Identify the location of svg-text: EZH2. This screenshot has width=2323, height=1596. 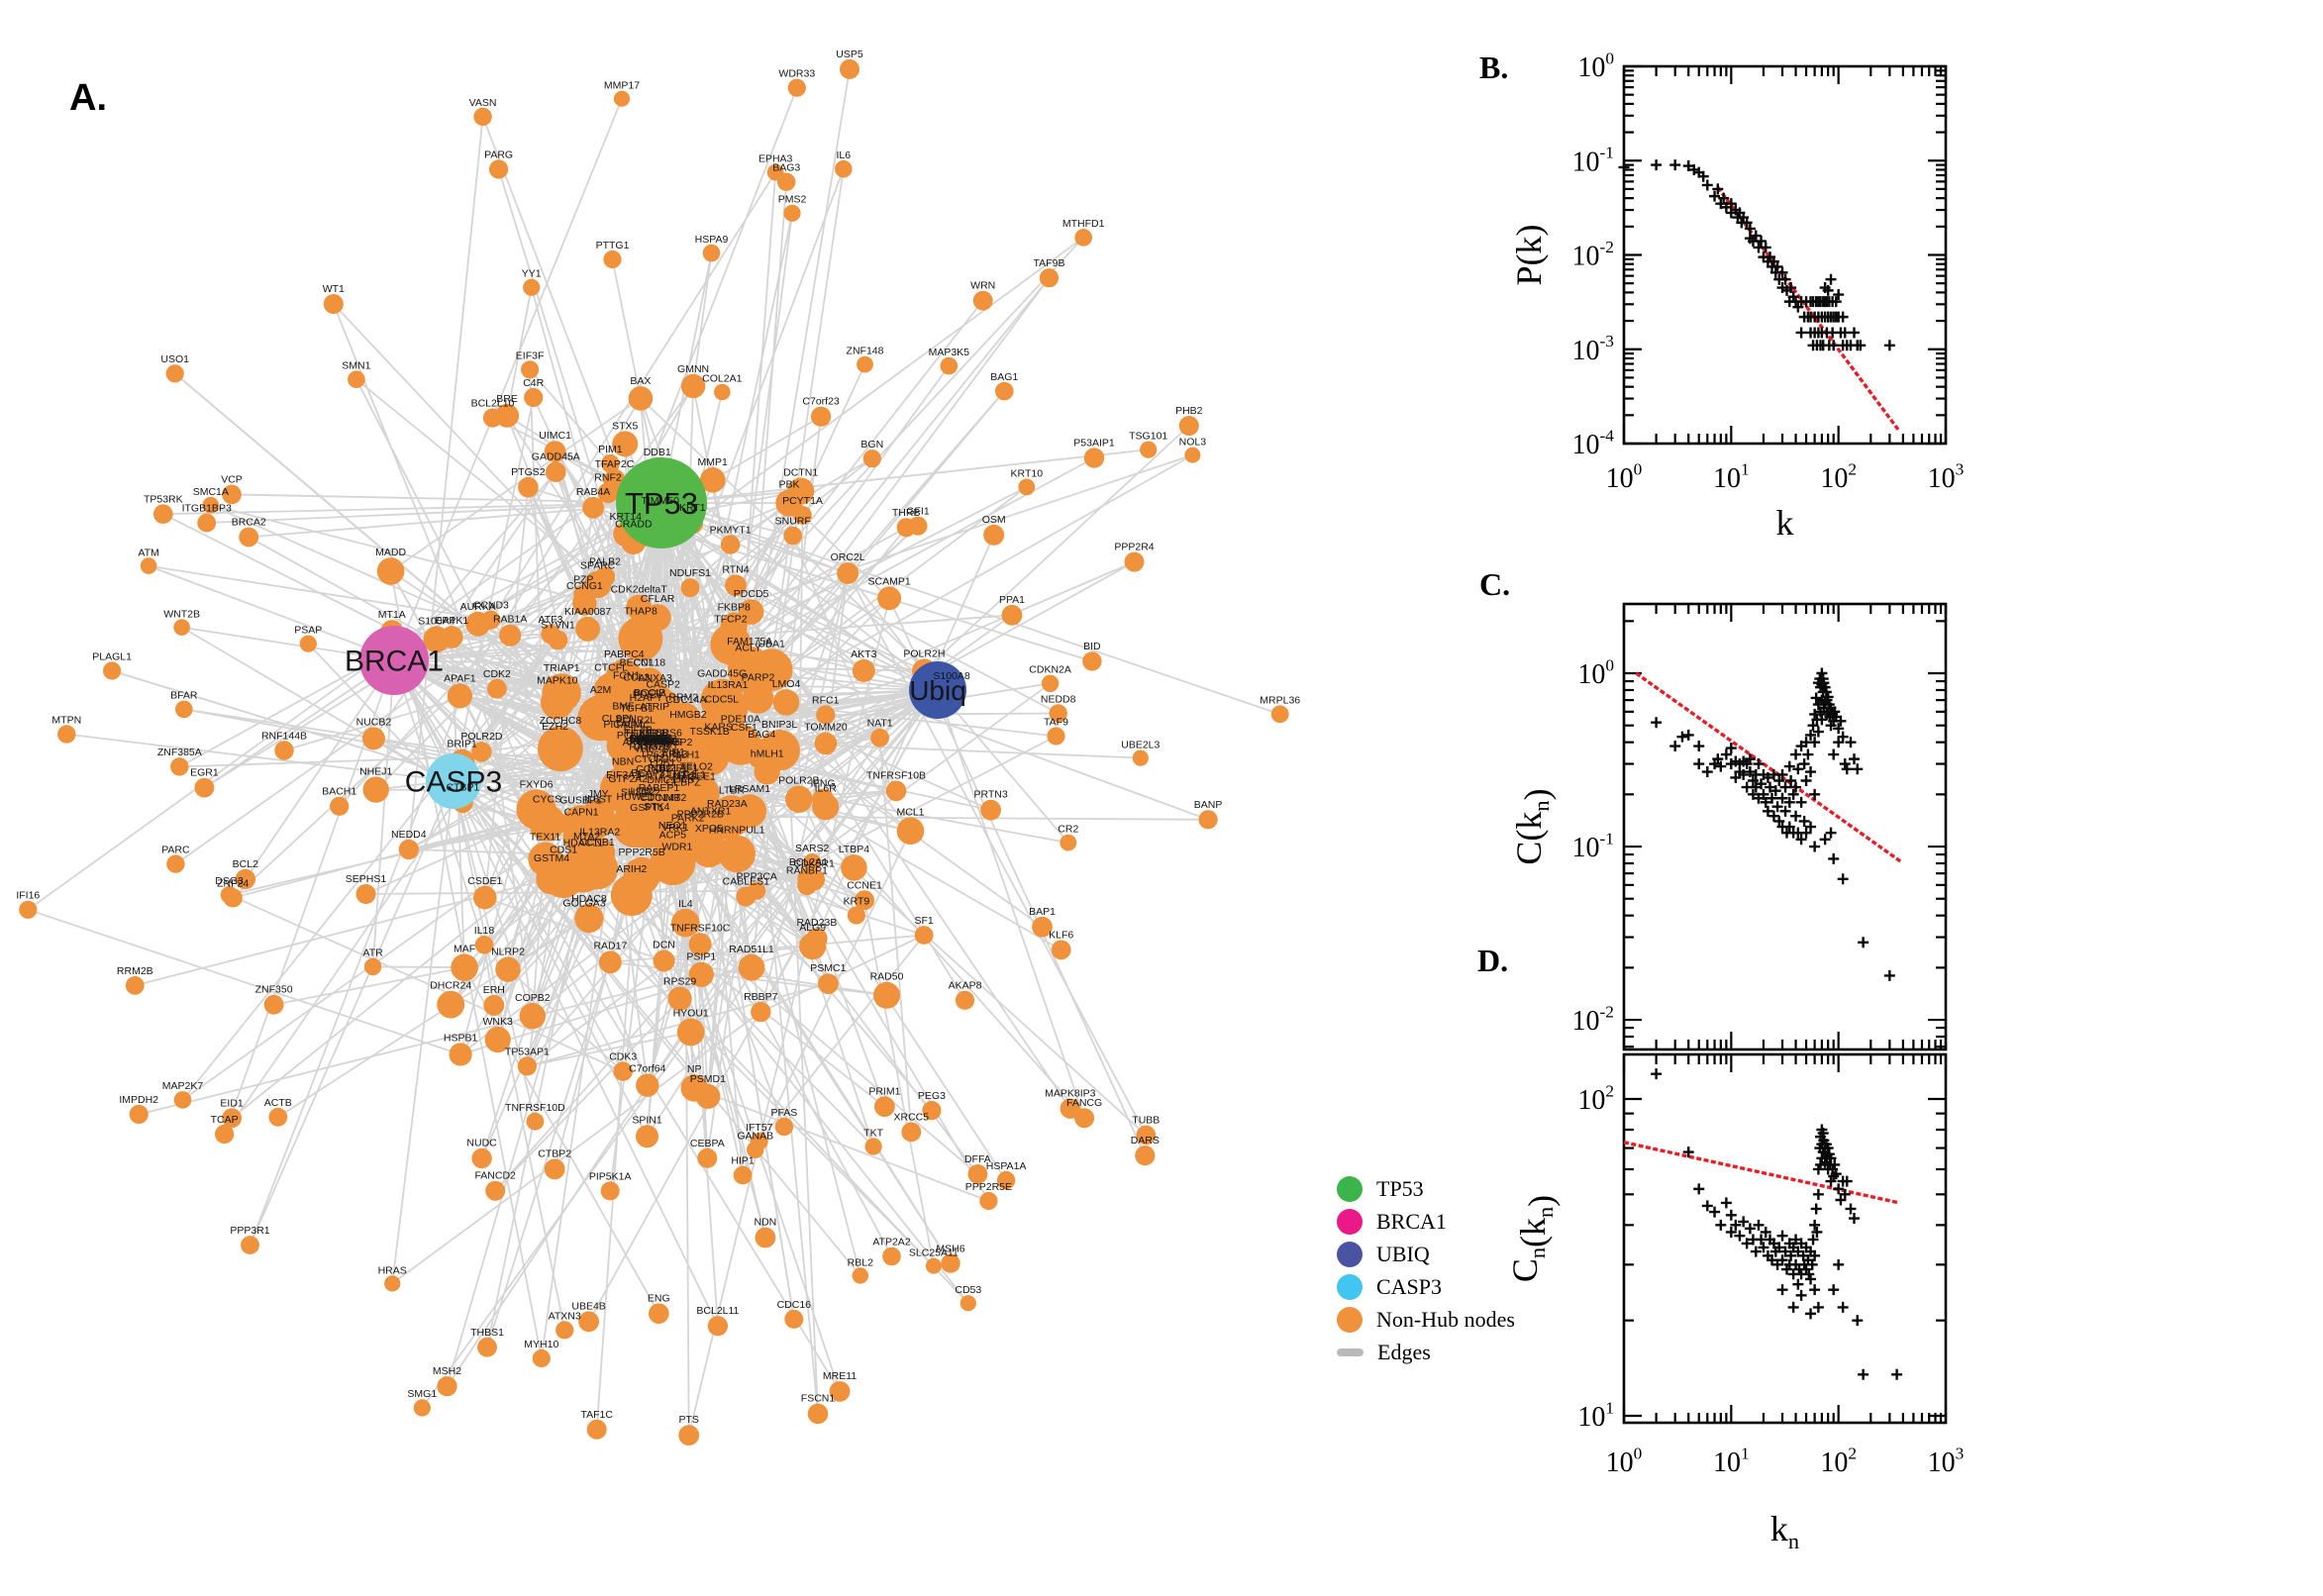
(555, 727).